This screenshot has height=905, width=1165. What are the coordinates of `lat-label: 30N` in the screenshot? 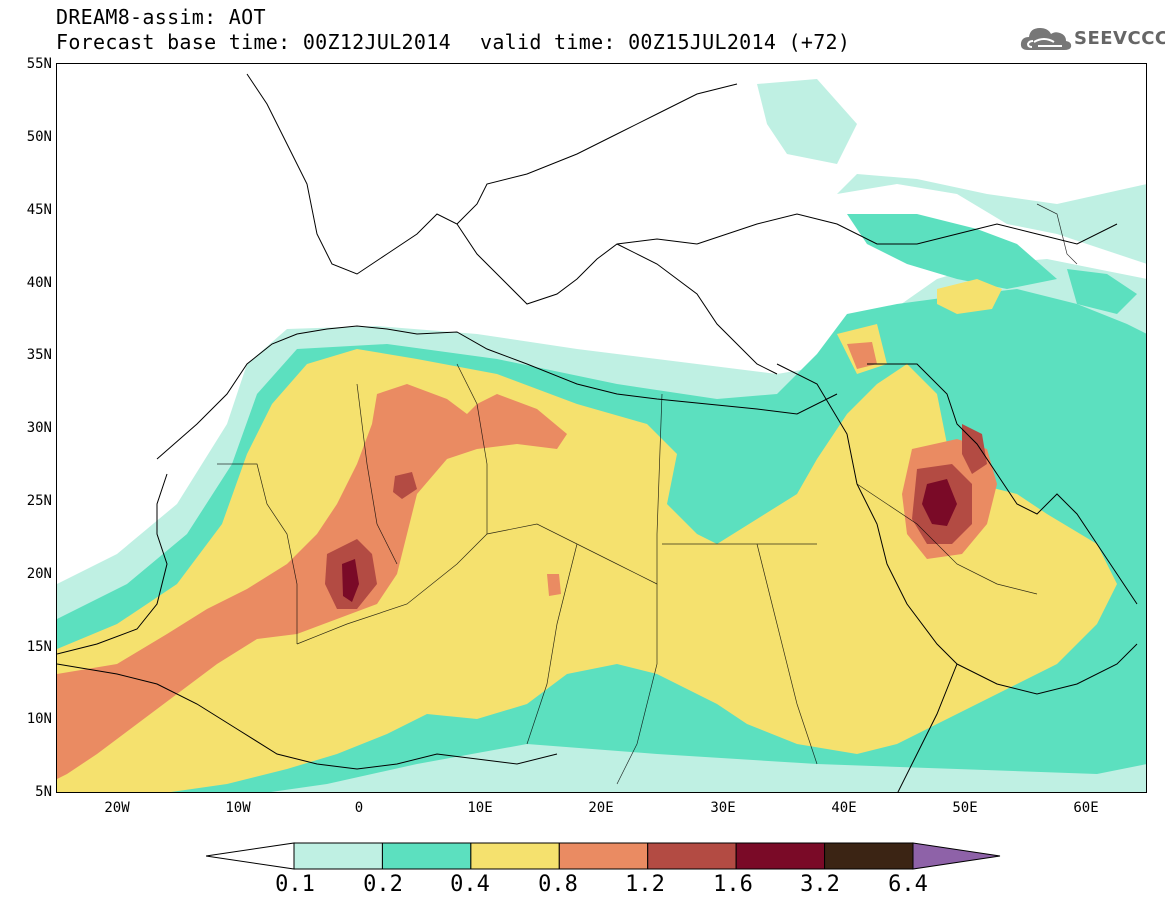 It's located at (39, 428).